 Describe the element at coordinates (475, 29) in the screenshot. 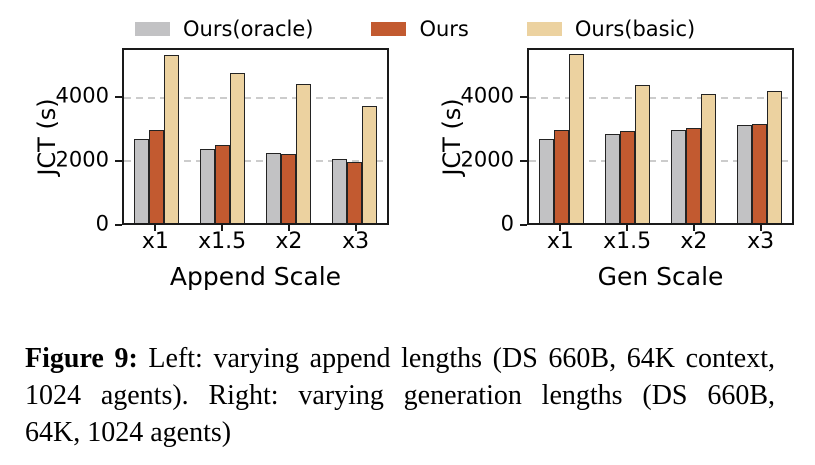

I see `legend: Ours(oracle) Ours Ours(basic)` at that location.